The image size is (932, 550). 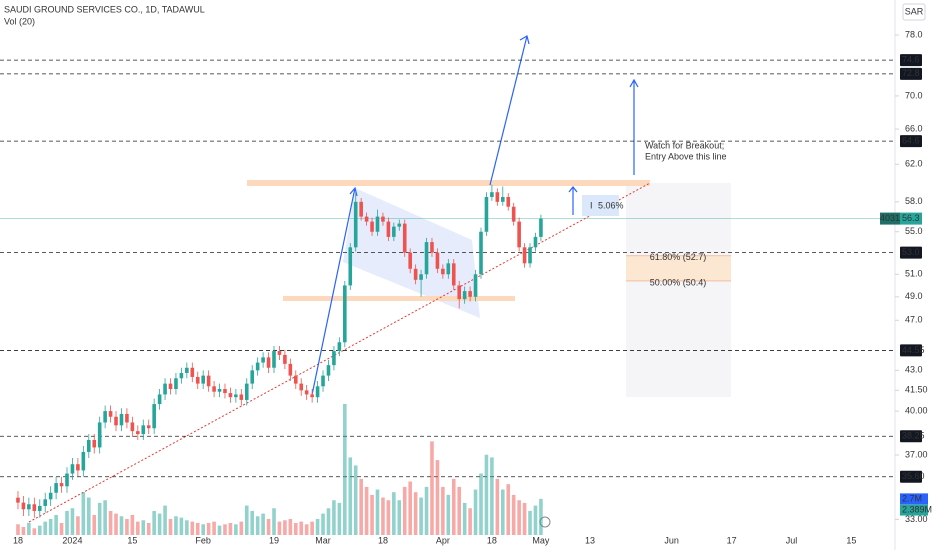 What do you see at coordinates (914, 370) in the screenshot?
I see `y-tick-label: 43.0` at bounding box center [914, 370].